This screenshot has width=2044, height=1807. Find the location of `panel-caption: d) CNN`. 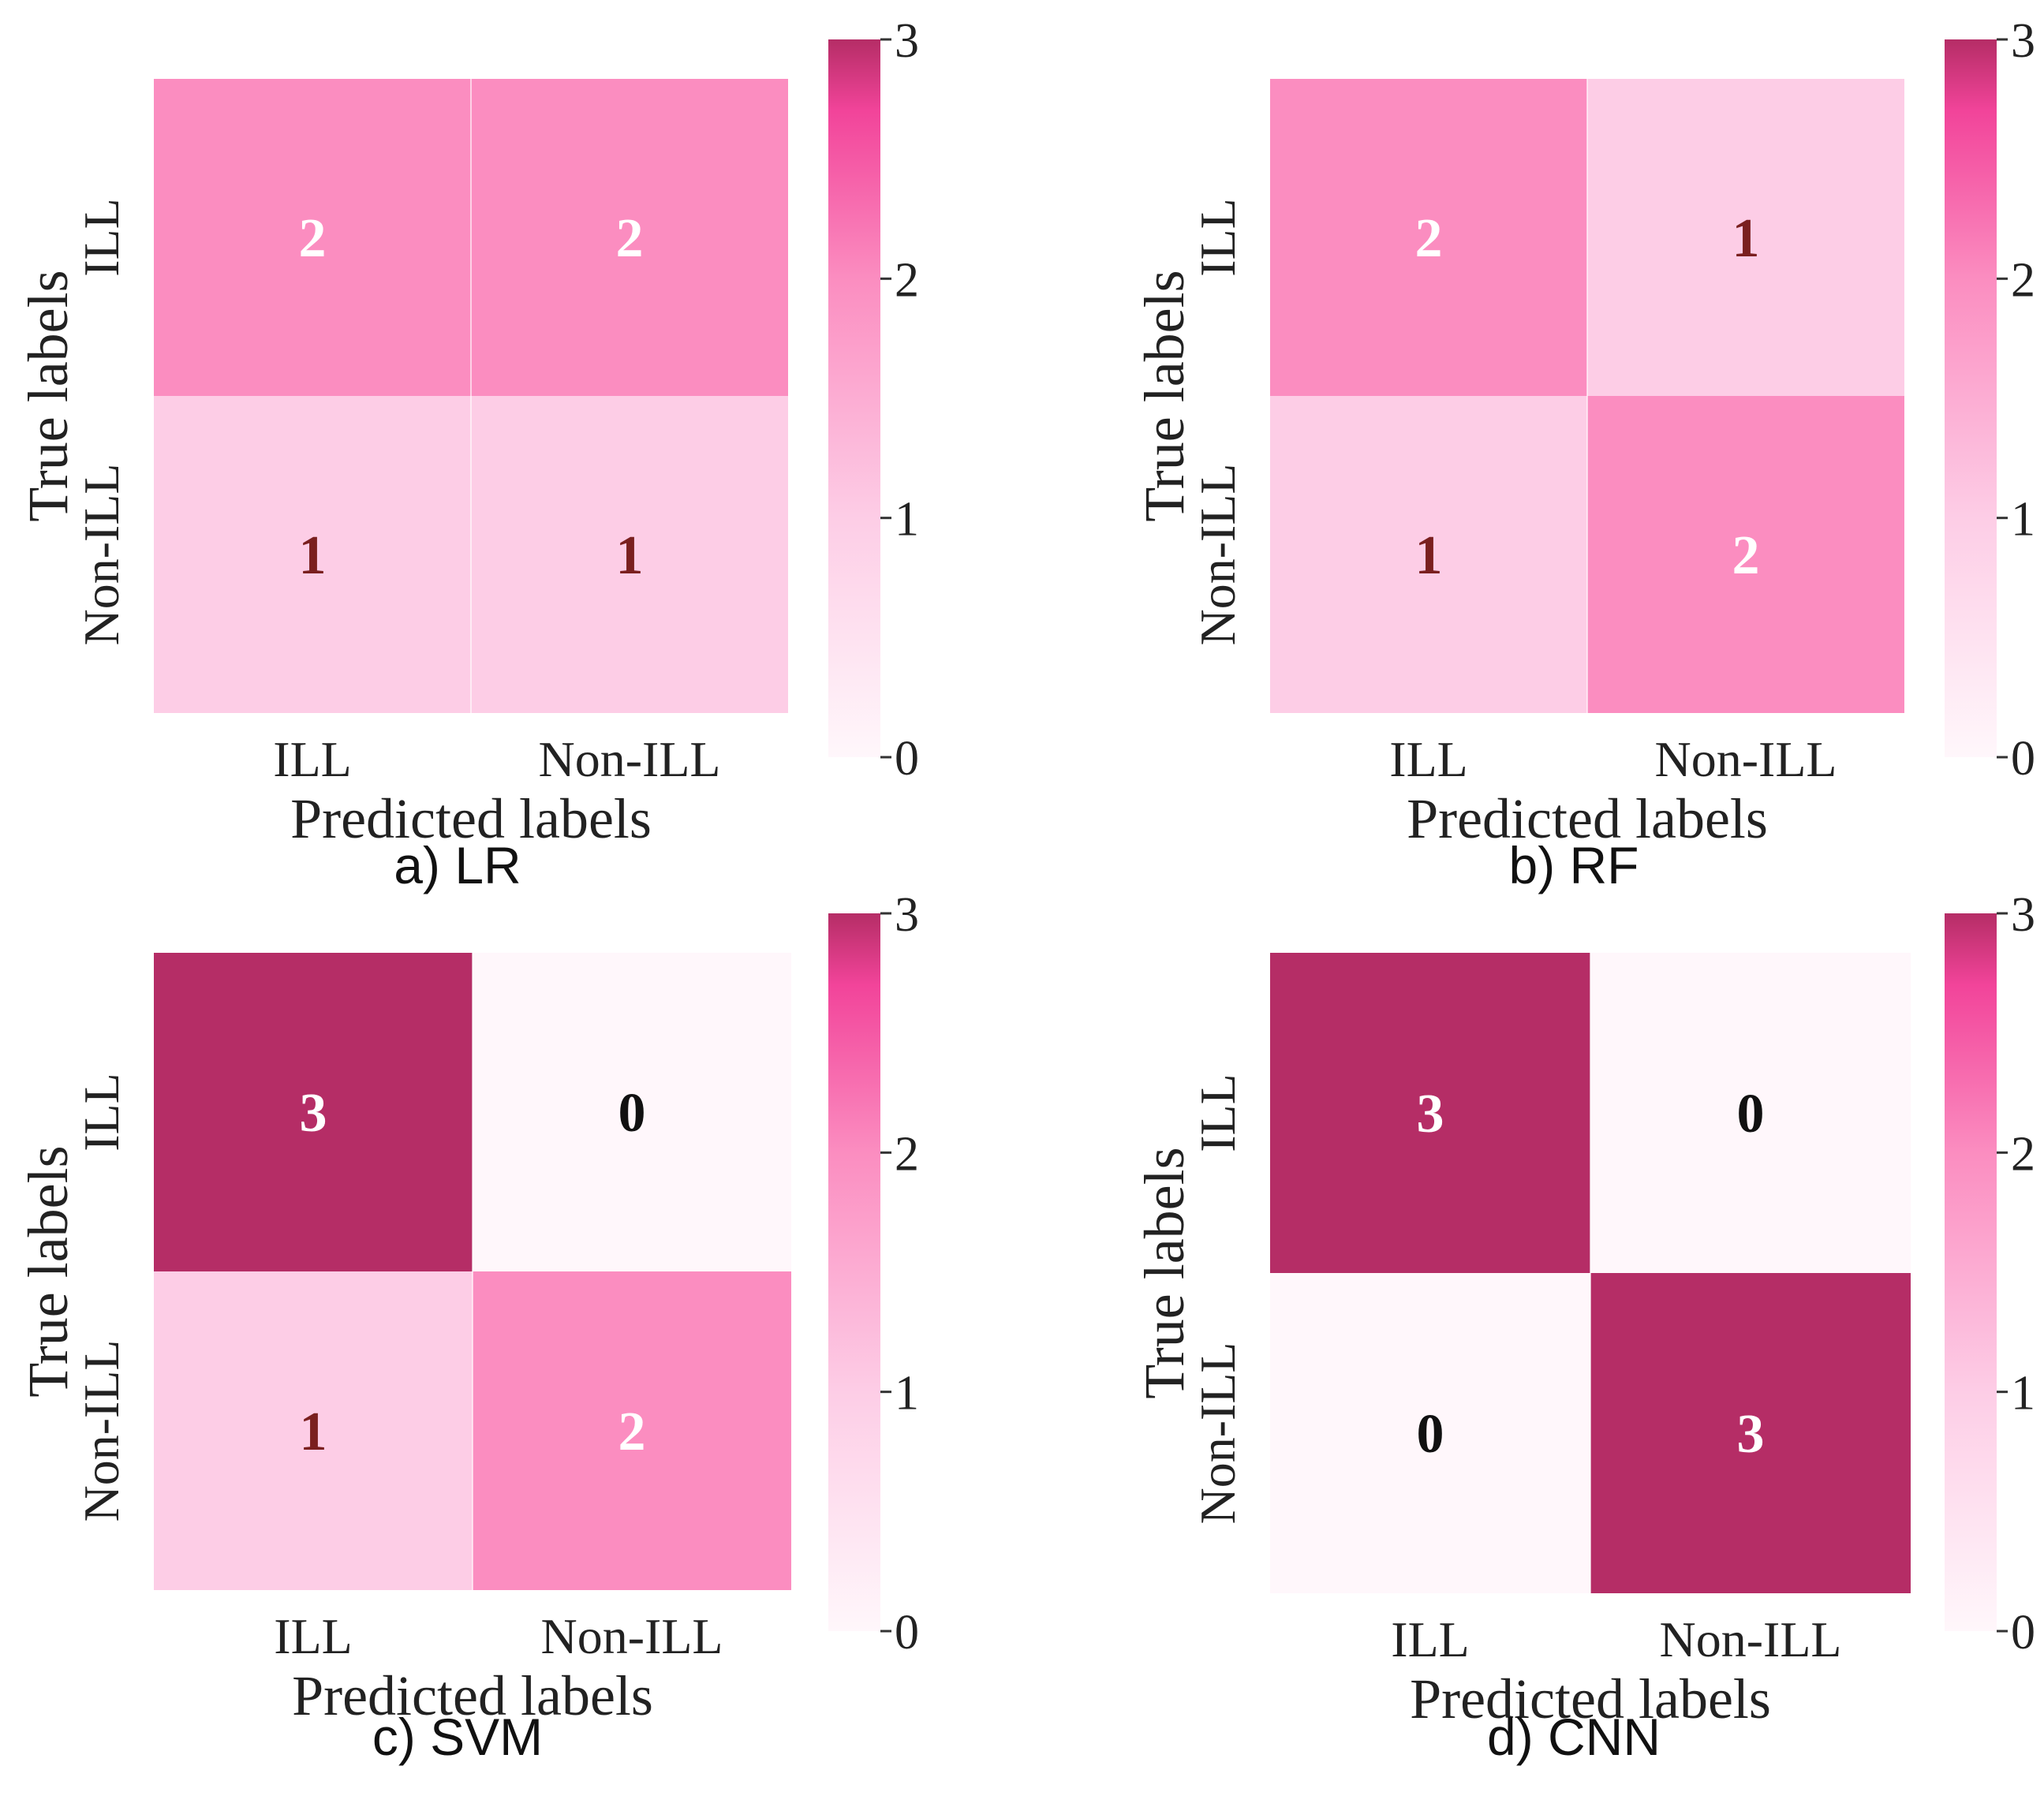

panel-caption: d) CNN is located at coordinates (1574, 1737).